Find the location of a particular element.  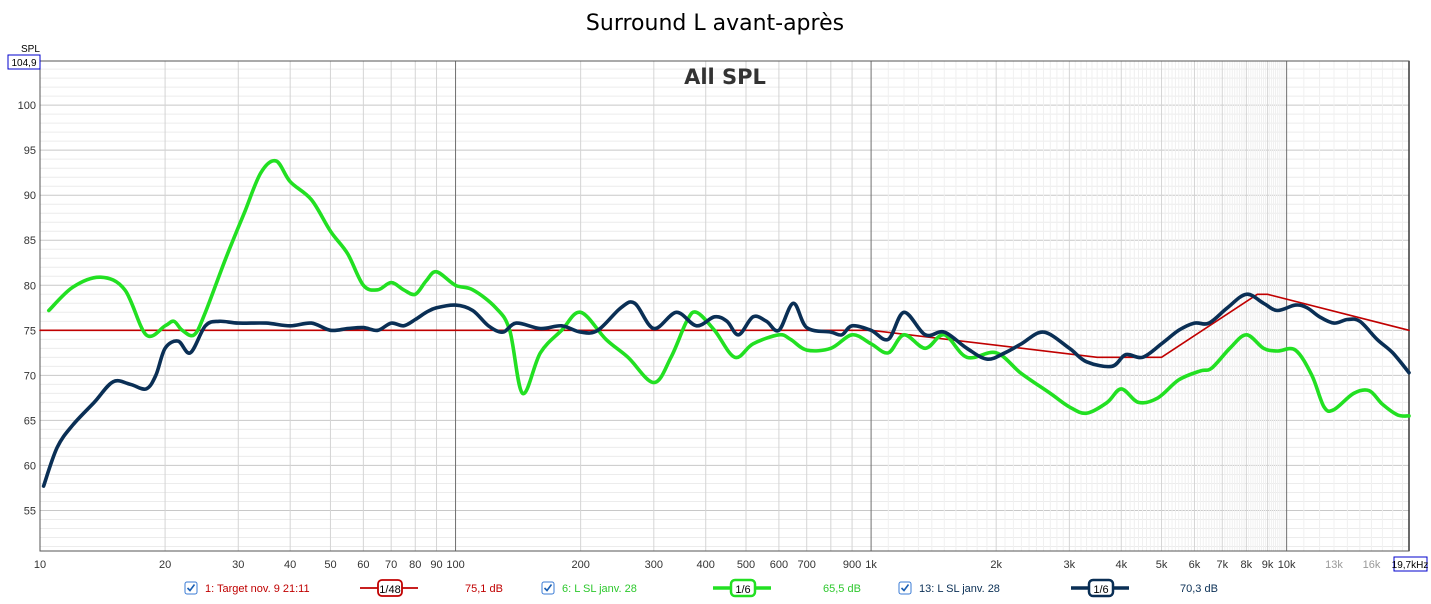

x-tick-label: 20 is located at coordinates (165, 565).